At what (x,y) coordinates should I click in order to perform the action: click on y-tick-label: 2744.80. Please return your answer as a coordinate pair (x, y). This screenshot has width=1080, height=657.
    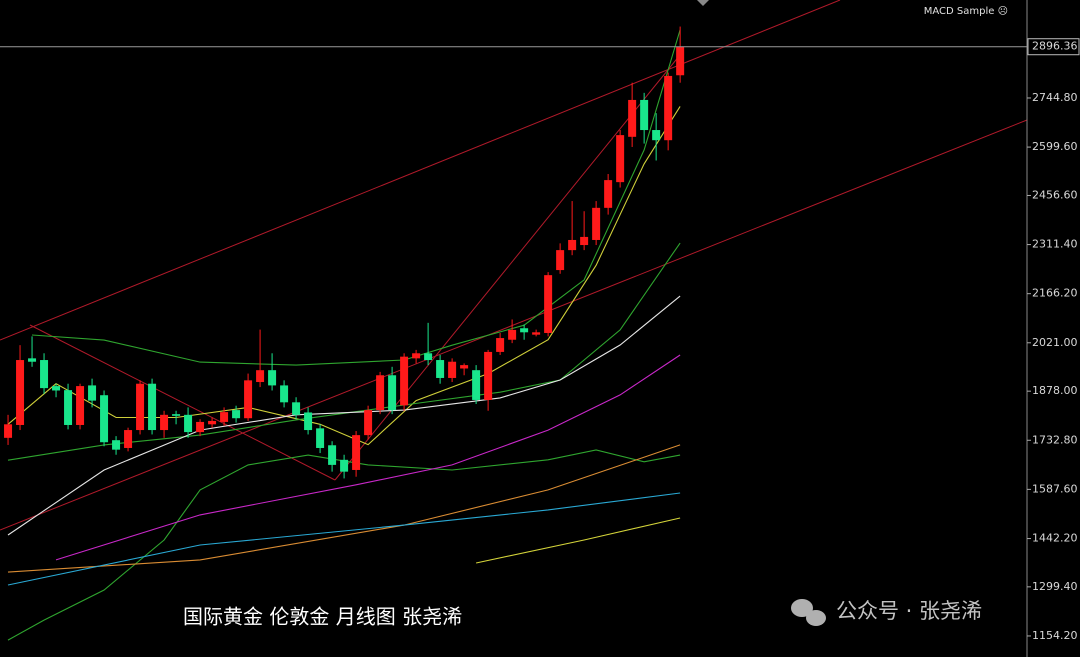
    Looking at the image, I should click on (1055, 97).